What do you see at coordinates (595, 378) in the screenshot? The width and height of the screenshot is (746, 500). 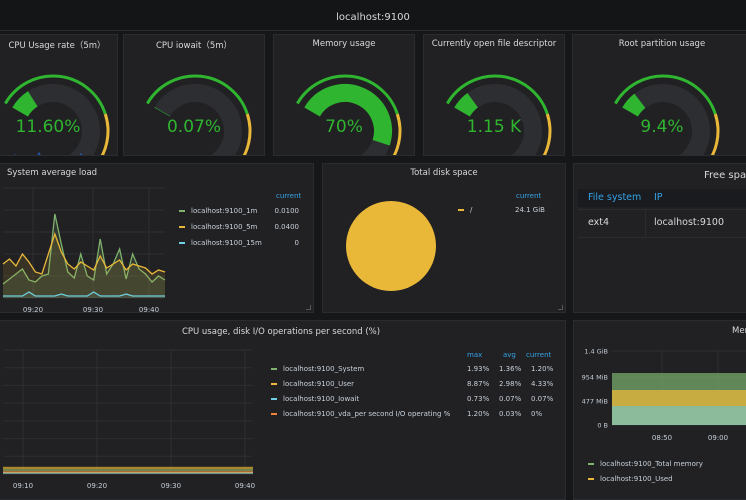 I see `y-tick-label: 954 MiB` at bounding box center [595, 378].